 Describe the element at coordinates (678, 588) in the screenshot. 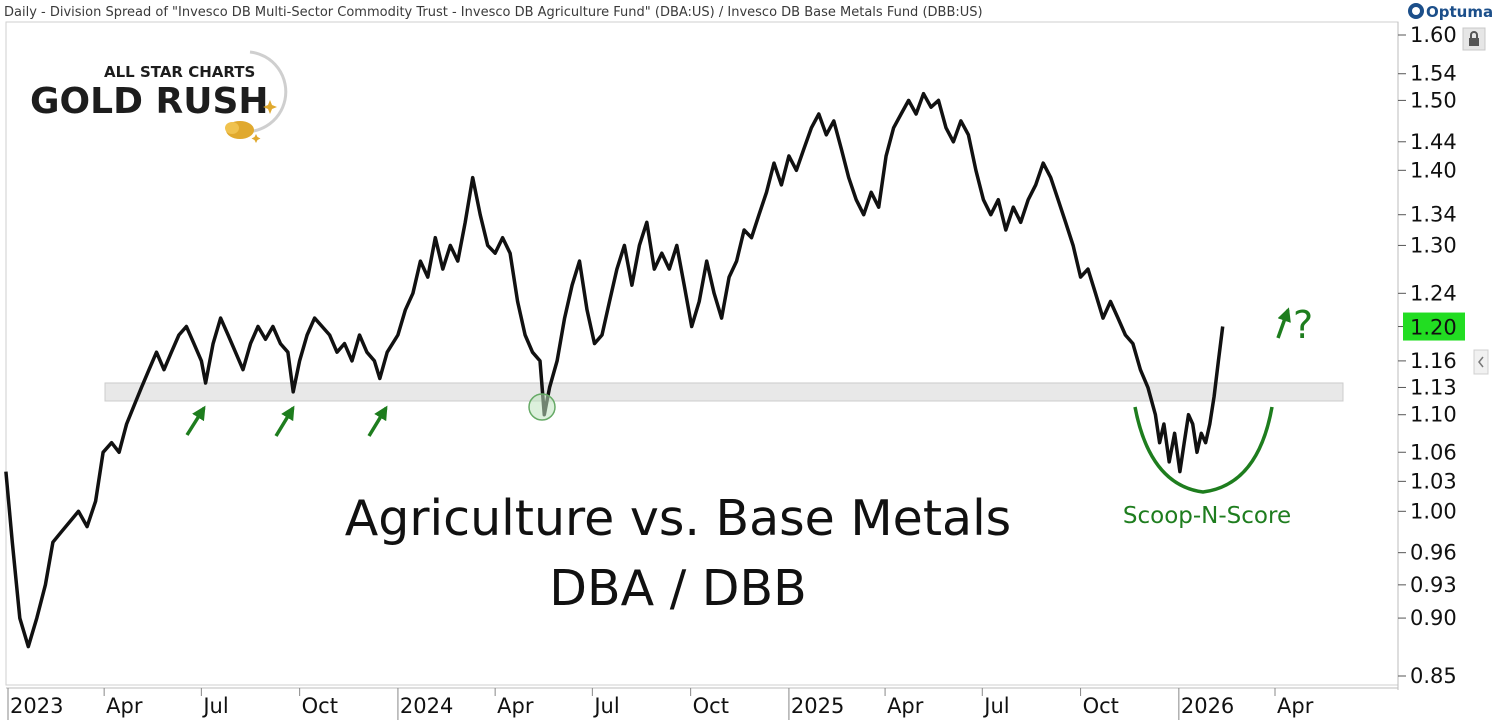

I see `chart-subtitle: DBA / DBB` at that location.